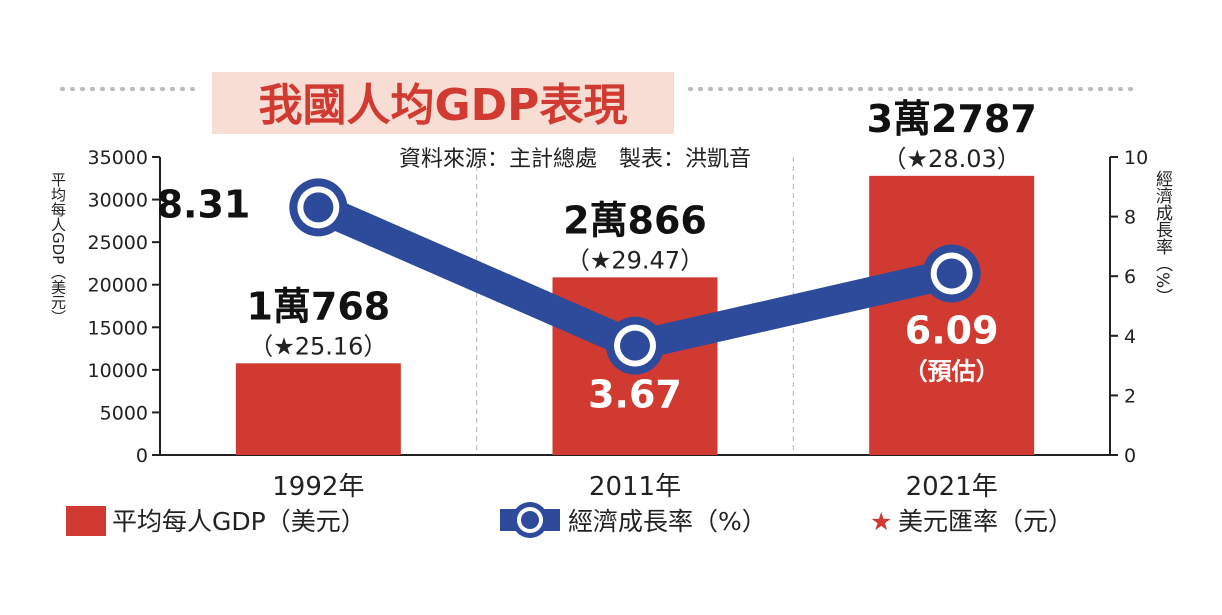  What do you see at coordinates (118, 371) in the screenshot?
I see `left-tick-label: 10000` at bounding box center [118, 371].